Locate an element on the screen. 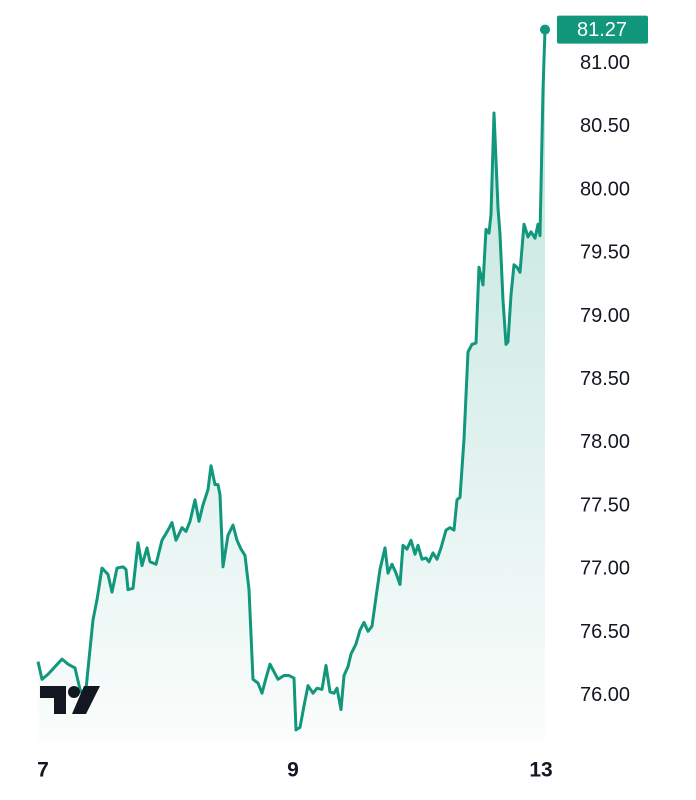 This screenshot has width=696, height=800. y-tick-label: 79.00 is located at coordinates (605, 316).